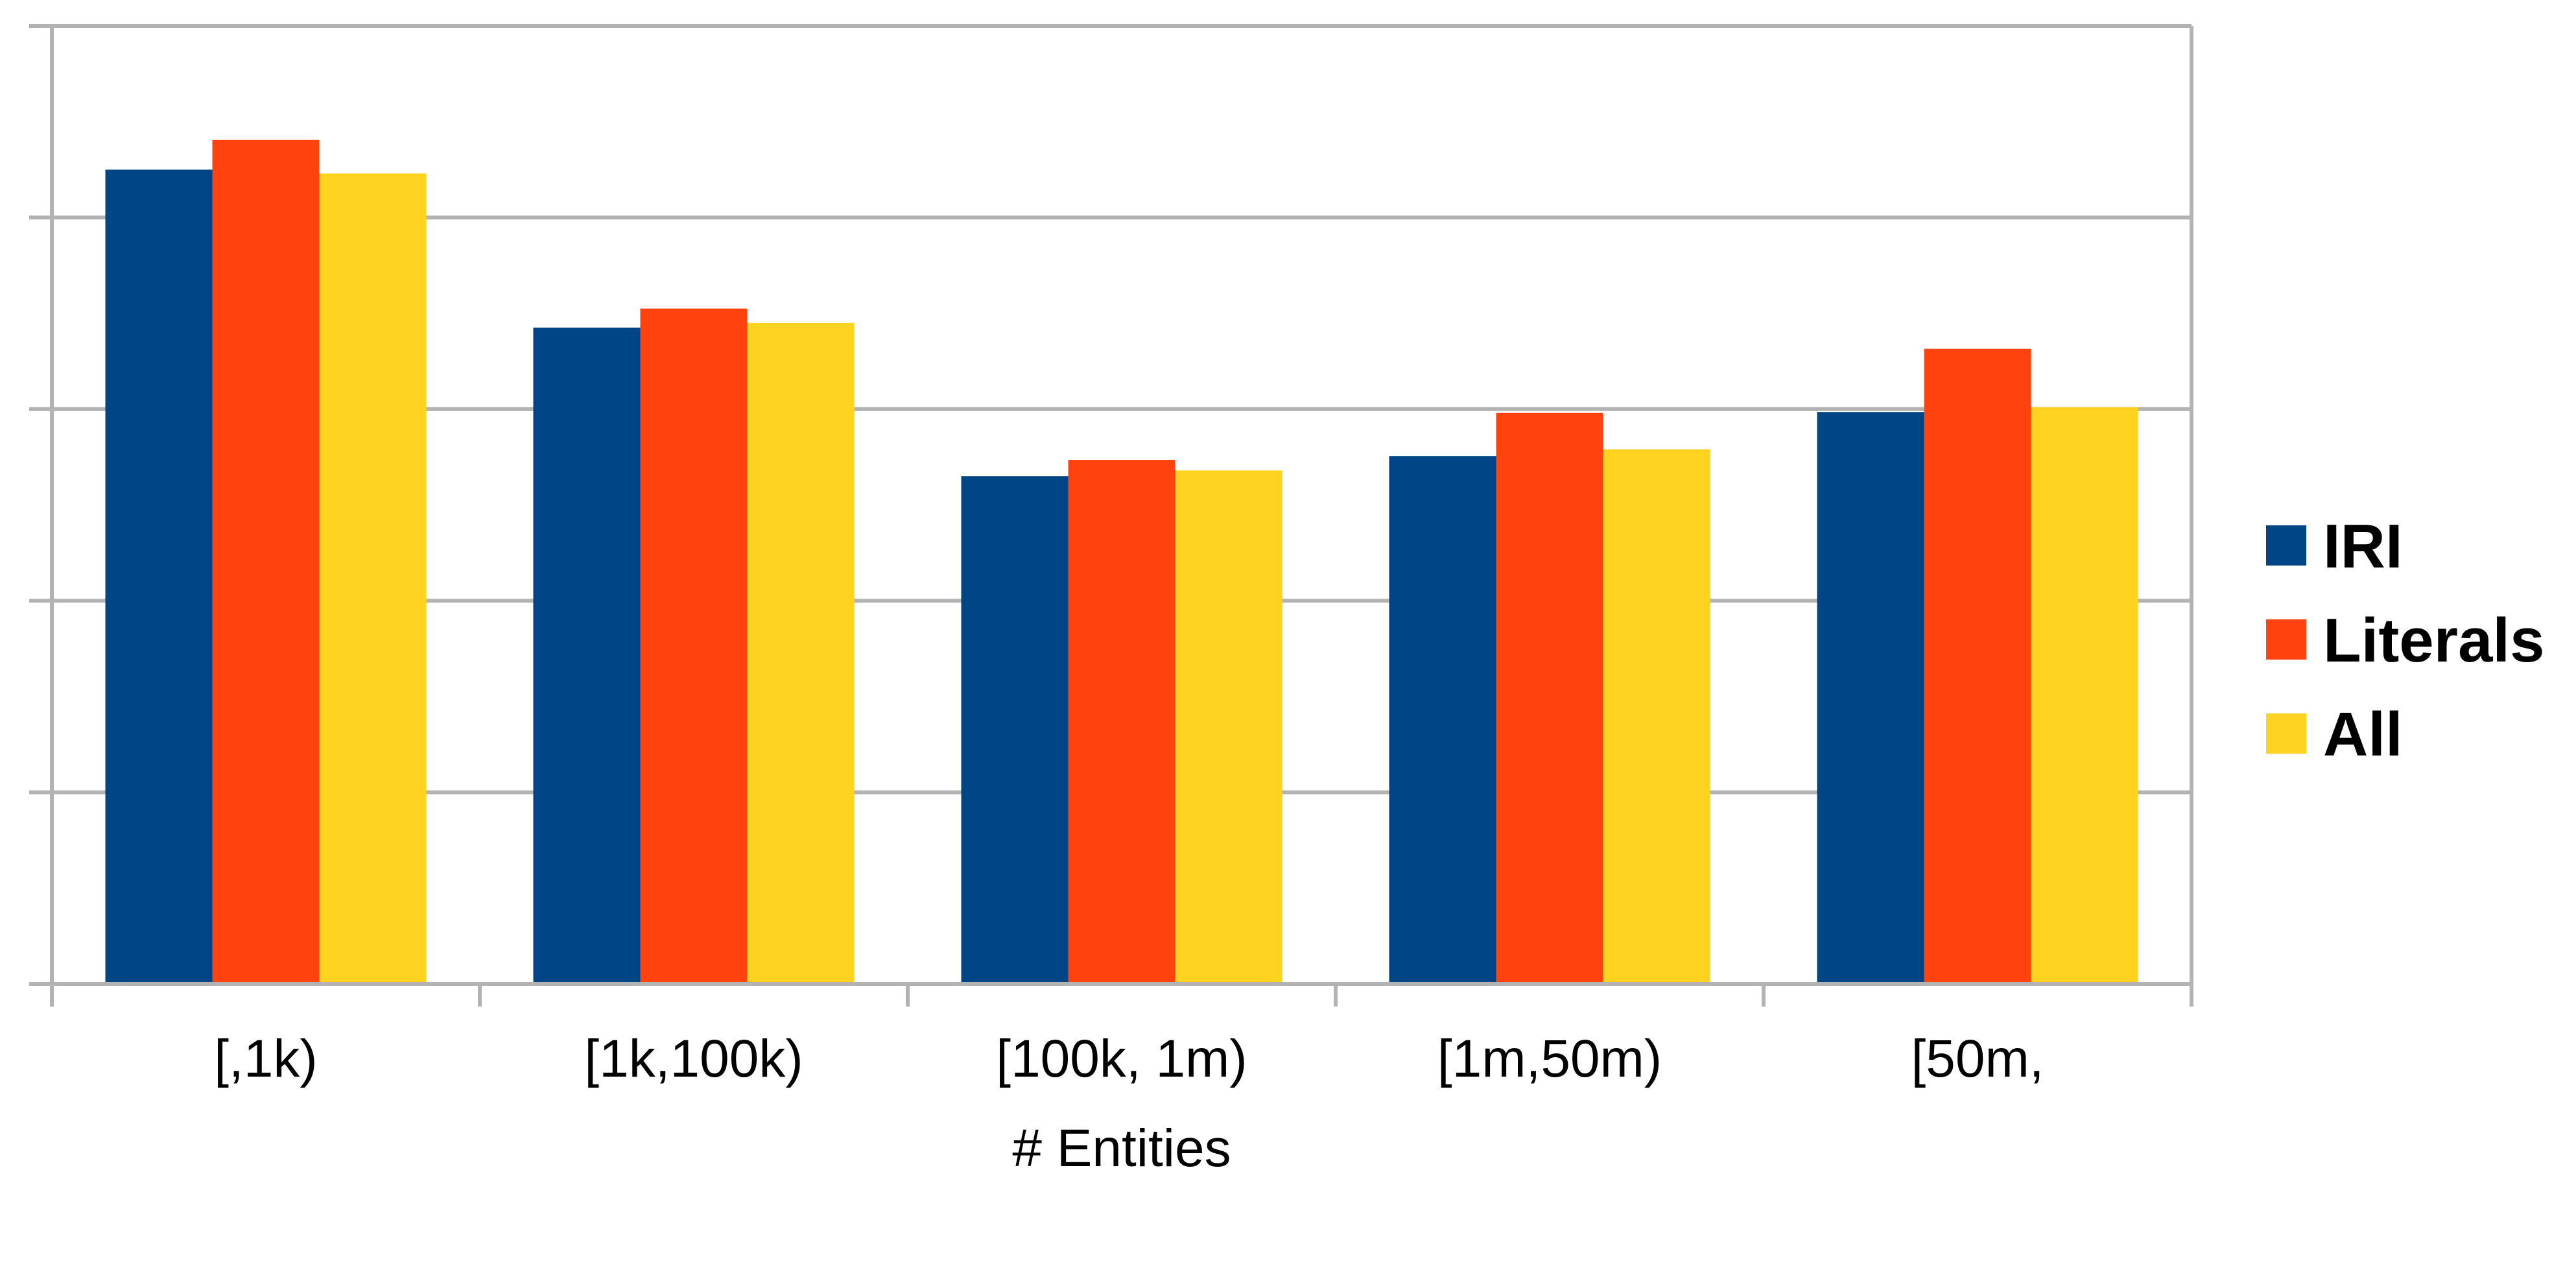  I want to click on legend-swatch-all, so click(2286, 734).